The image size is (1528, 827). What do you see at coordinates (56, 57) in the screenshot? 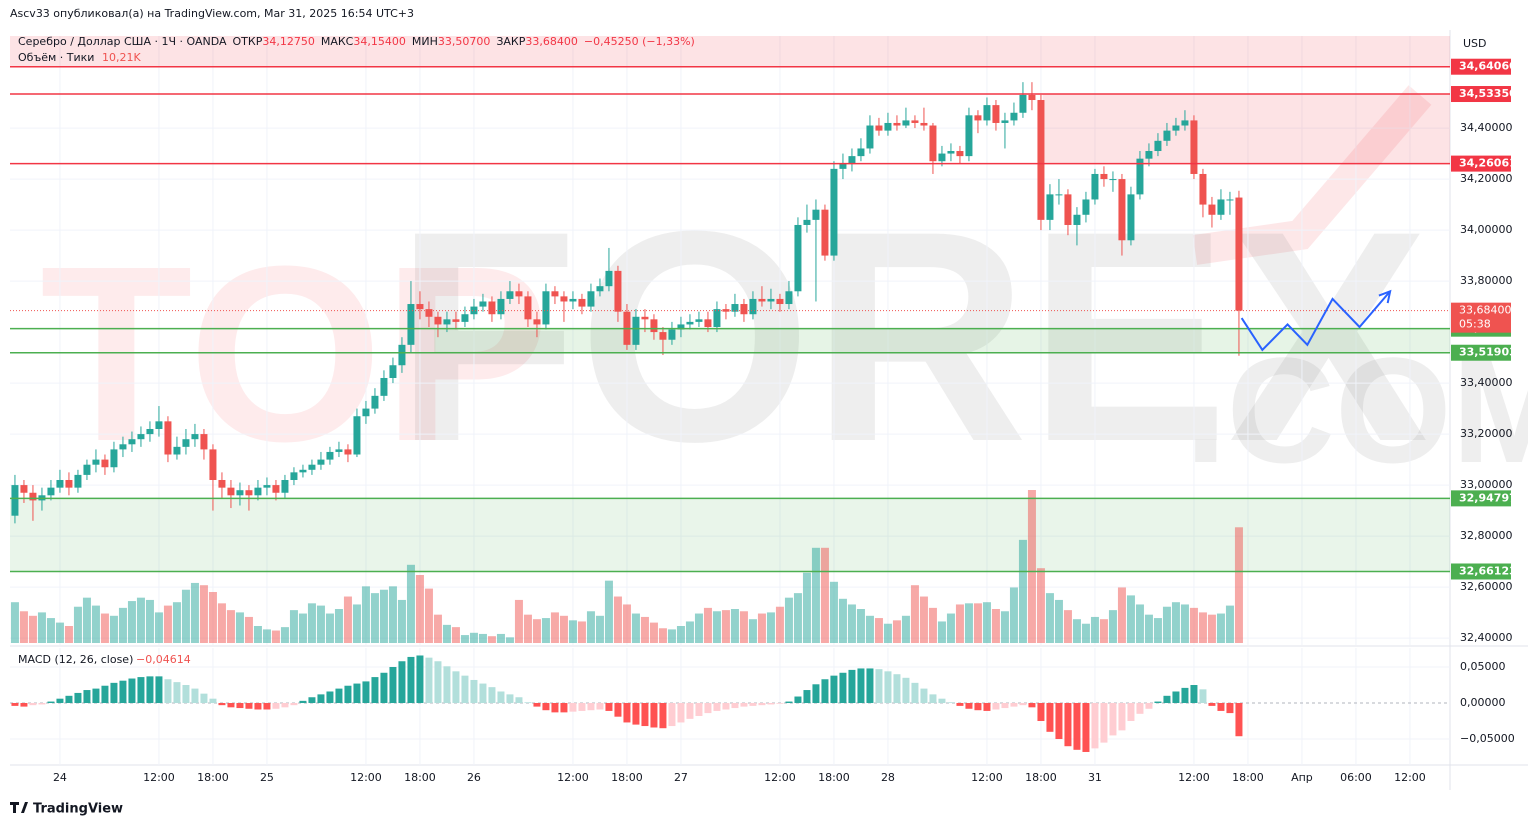
I see `volume-title: Объём · Тики` at bounding box center [56, 57].